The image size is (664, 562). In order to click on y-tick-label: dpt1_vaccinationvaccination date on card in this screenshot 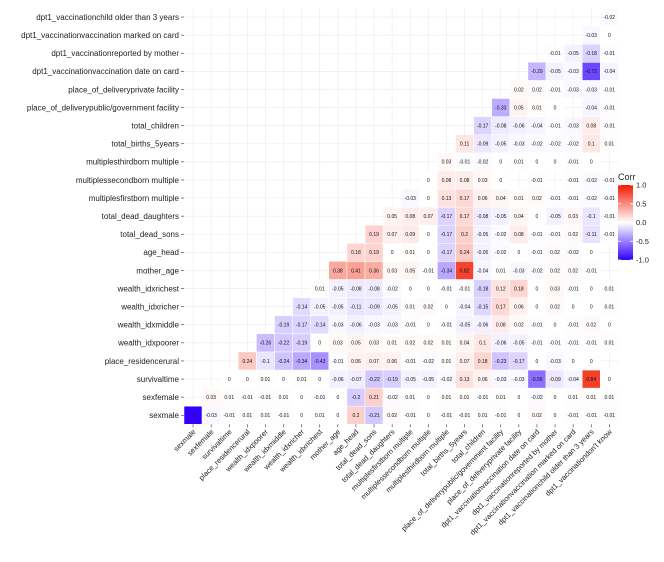, I will do `click(105, 71)`.